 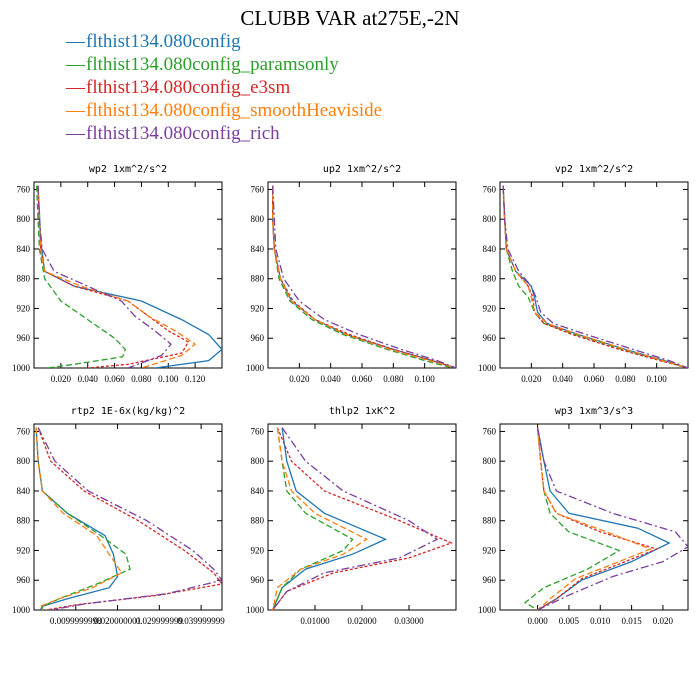 I want to click on legend-entry: —flthist134.080config_smoothHeaviside, so click(x=224, y=110).